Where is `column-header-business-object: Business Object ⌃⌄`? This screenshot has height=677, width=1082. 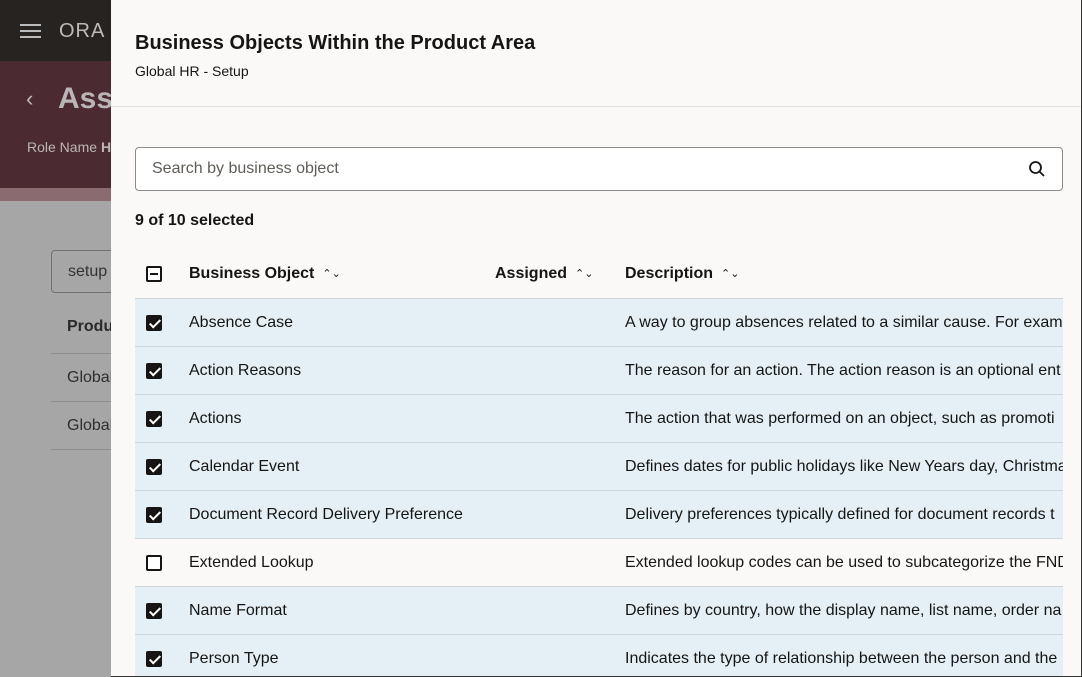
column-header-business-object: Business Object ⌃⌄ is located at coordinates (265, 274).